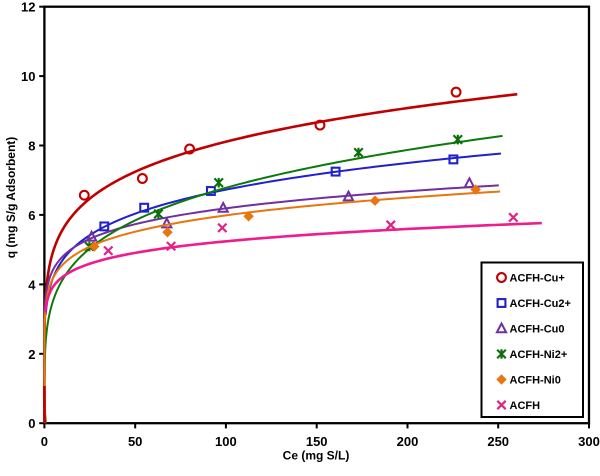  Describe the element at coordinates (525, 406) in the screenshot. I see `svg-text: ACFH` at that location.